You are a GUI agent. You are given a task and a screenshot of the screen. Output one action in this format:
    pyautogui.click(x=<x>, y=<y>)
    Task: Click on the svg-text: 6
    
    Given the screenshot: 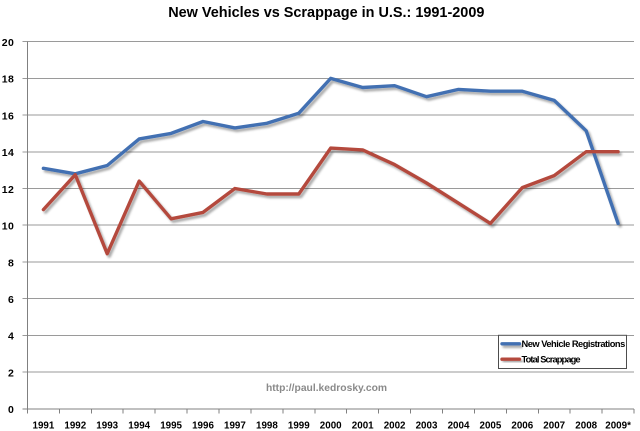 What is the action you would take?
    pyautogui.click(x=11, y=300)
    